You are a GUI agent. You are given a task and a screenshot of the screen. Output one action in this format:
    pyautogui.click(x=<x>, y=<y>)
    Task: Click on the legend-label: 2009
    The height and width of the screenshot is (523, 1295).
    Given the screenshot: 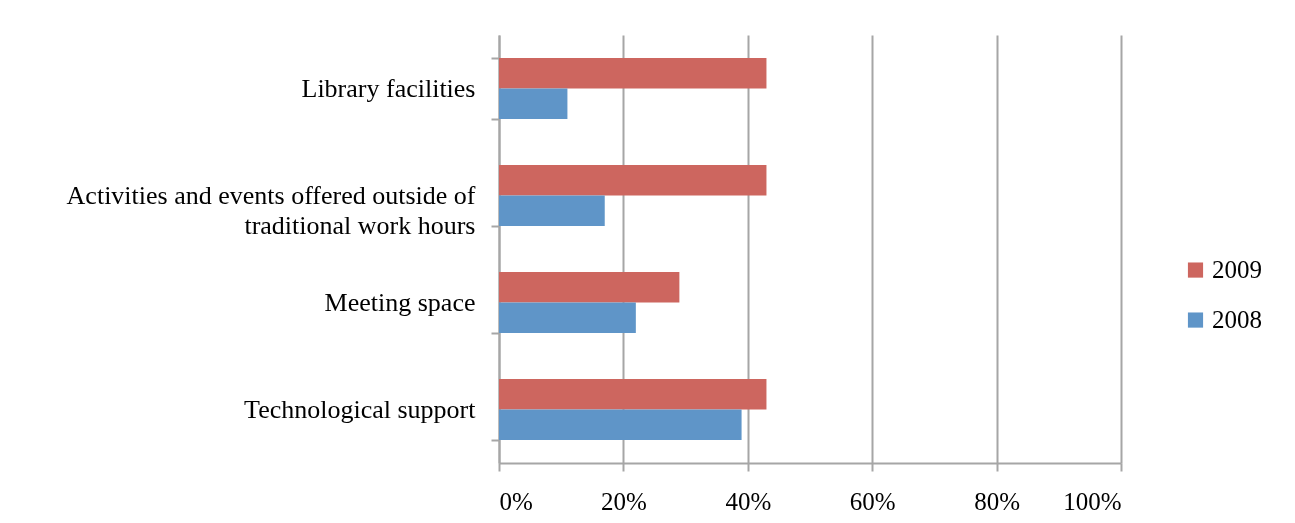 What is the action you would take?
    pyautogui.click(x=1237, y=270)
    